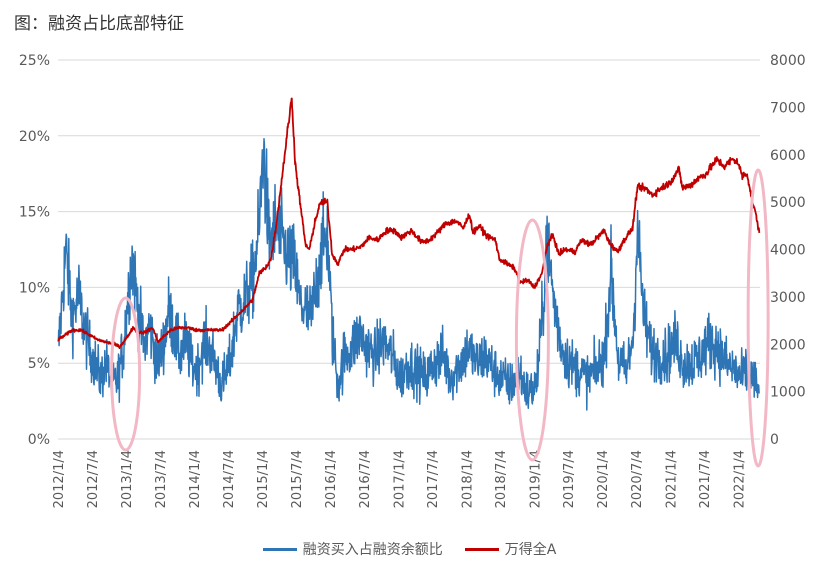 The width and height of the screenshot is (819, 566). I want to click on x-tick-label: 2013/7/4, so click(161, 479).